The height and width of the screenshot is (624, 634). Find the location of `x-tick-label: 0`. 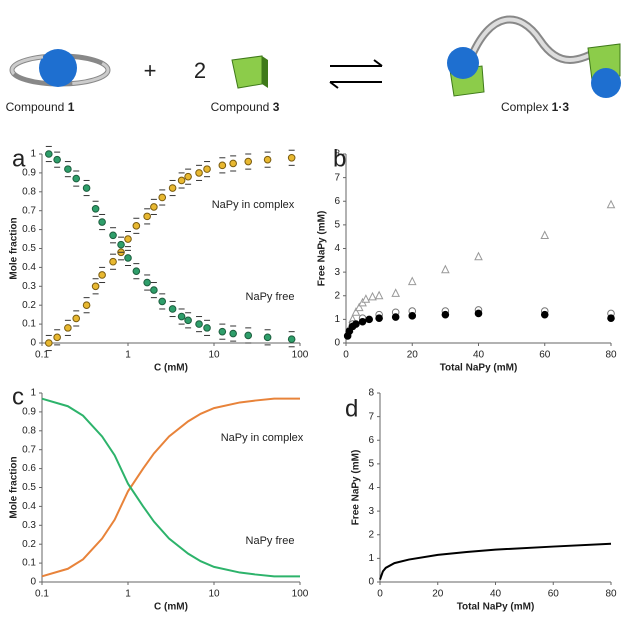

x-tick-label: 0 is located at coordinates (380, 594).